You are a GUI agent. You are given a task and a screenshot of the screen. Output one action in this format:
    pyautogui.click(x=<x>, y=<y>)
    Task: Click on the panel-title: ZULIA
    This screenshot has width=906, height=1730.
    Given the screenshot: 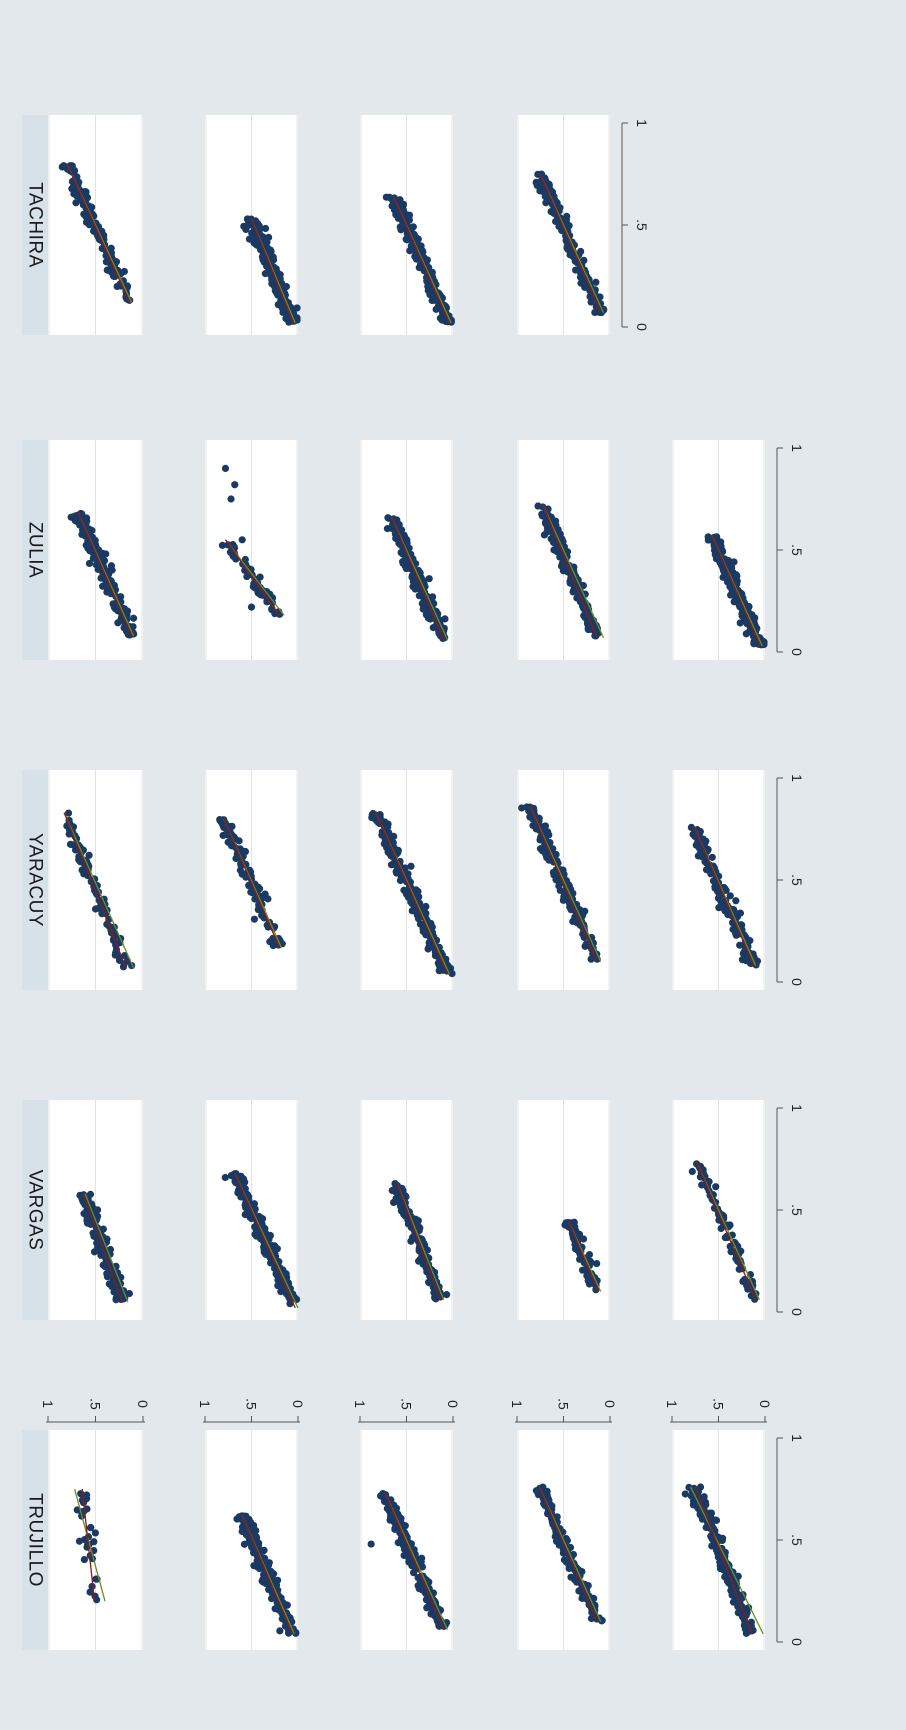 What is the action you would take?
    pyautogui.click(x=35, y=550)
    